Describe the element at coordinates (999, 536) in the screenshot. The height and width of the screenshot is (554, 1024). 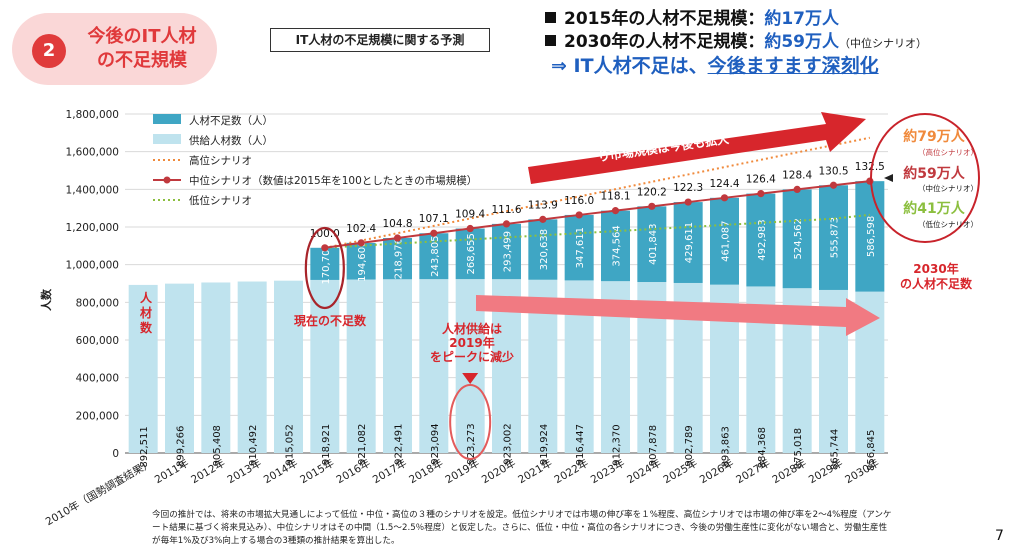
I see `page-number: 7` at that location.